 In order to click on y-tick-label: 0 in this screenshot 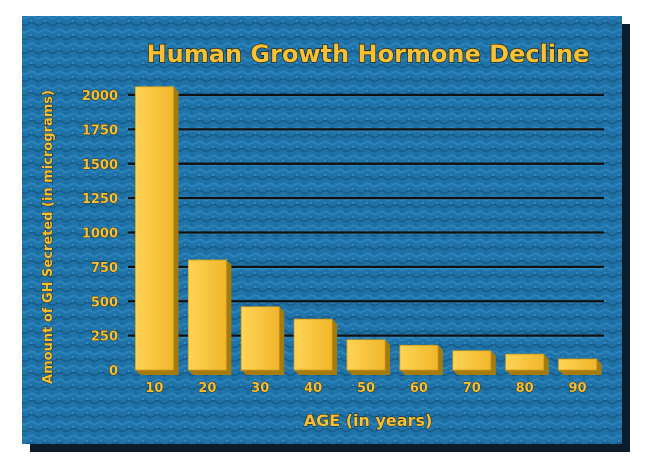, I will do `click(113, 371)`.